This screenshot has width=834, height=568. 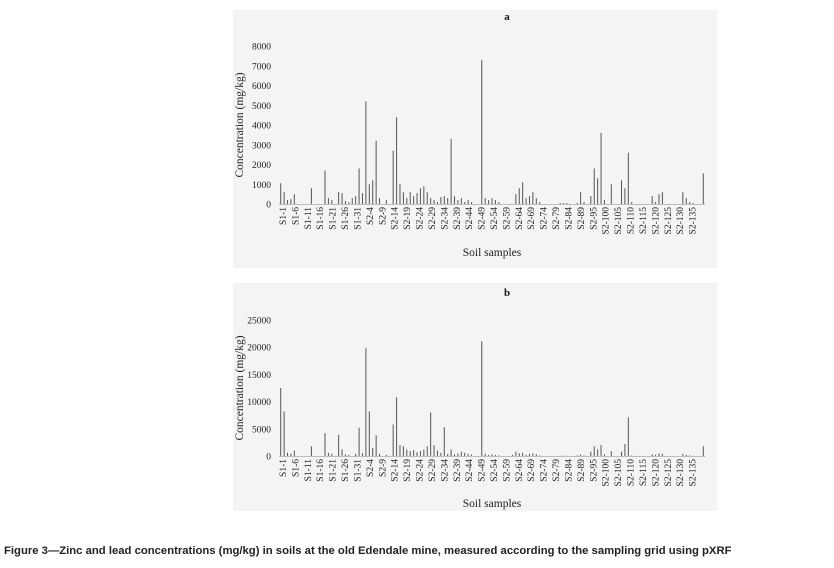 What do you see at coordinates (507, 293) in the screenshot?
I see `panel-label: b` at bounding box center [507, 293].